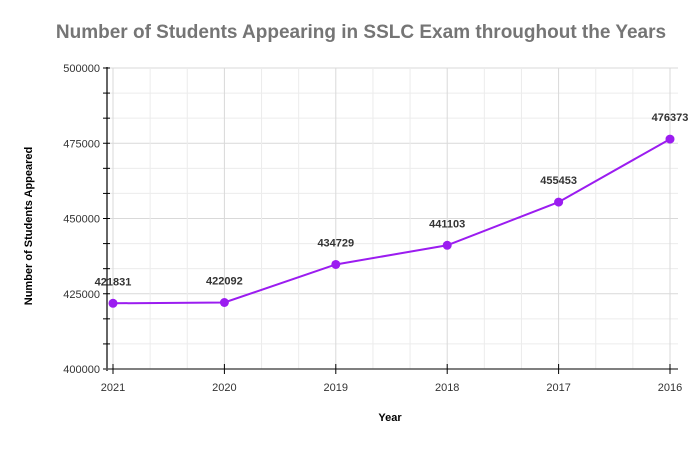 This screenshot has height=449, width=700. I want to click on data-label: 455453, so click(558, 181).